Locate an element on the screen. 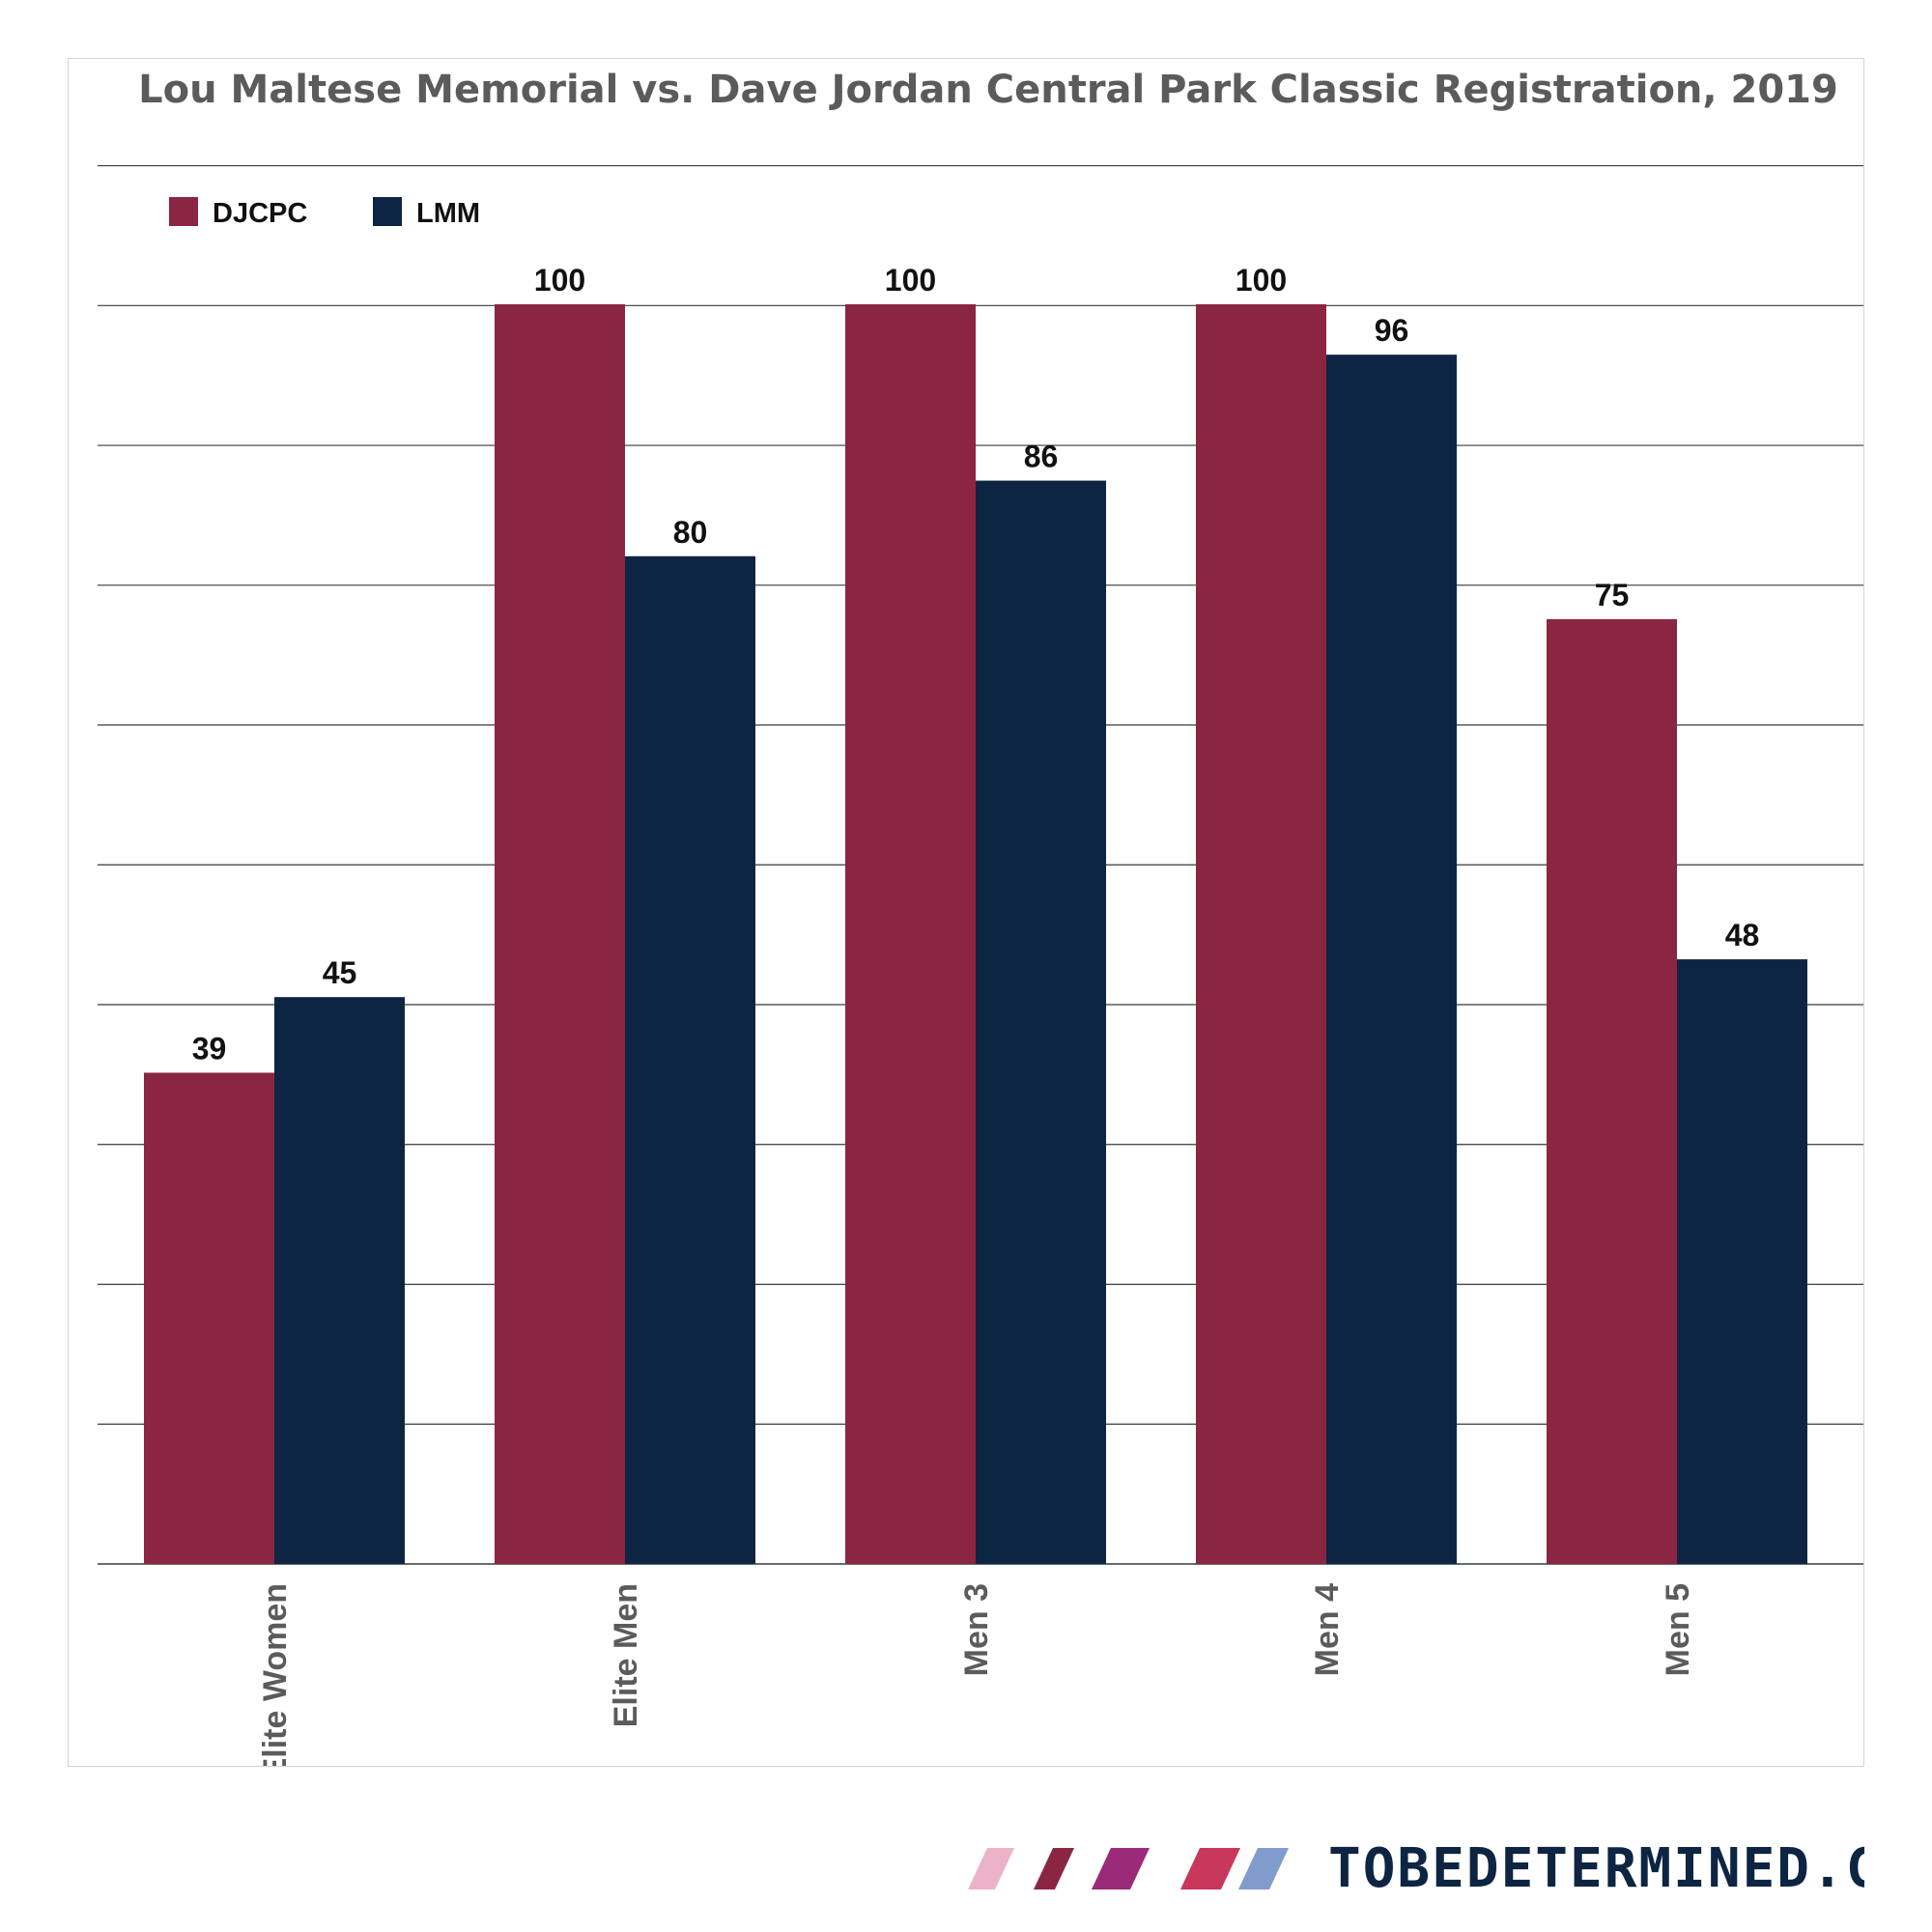  legend-label-lmm: LMM is located at coordinates (448, 213).